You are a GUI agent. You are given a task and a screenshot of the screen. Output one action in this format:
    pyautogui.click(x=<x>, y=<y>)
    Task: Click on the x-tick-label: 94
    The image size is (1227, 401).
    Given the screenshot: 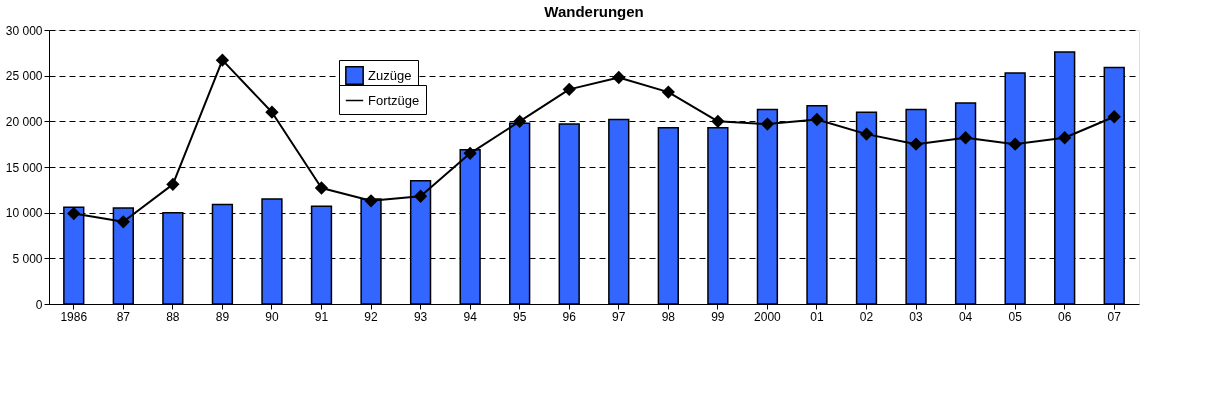 What is the action you would take?
    pyautogui.click(x=470, y=316)
    